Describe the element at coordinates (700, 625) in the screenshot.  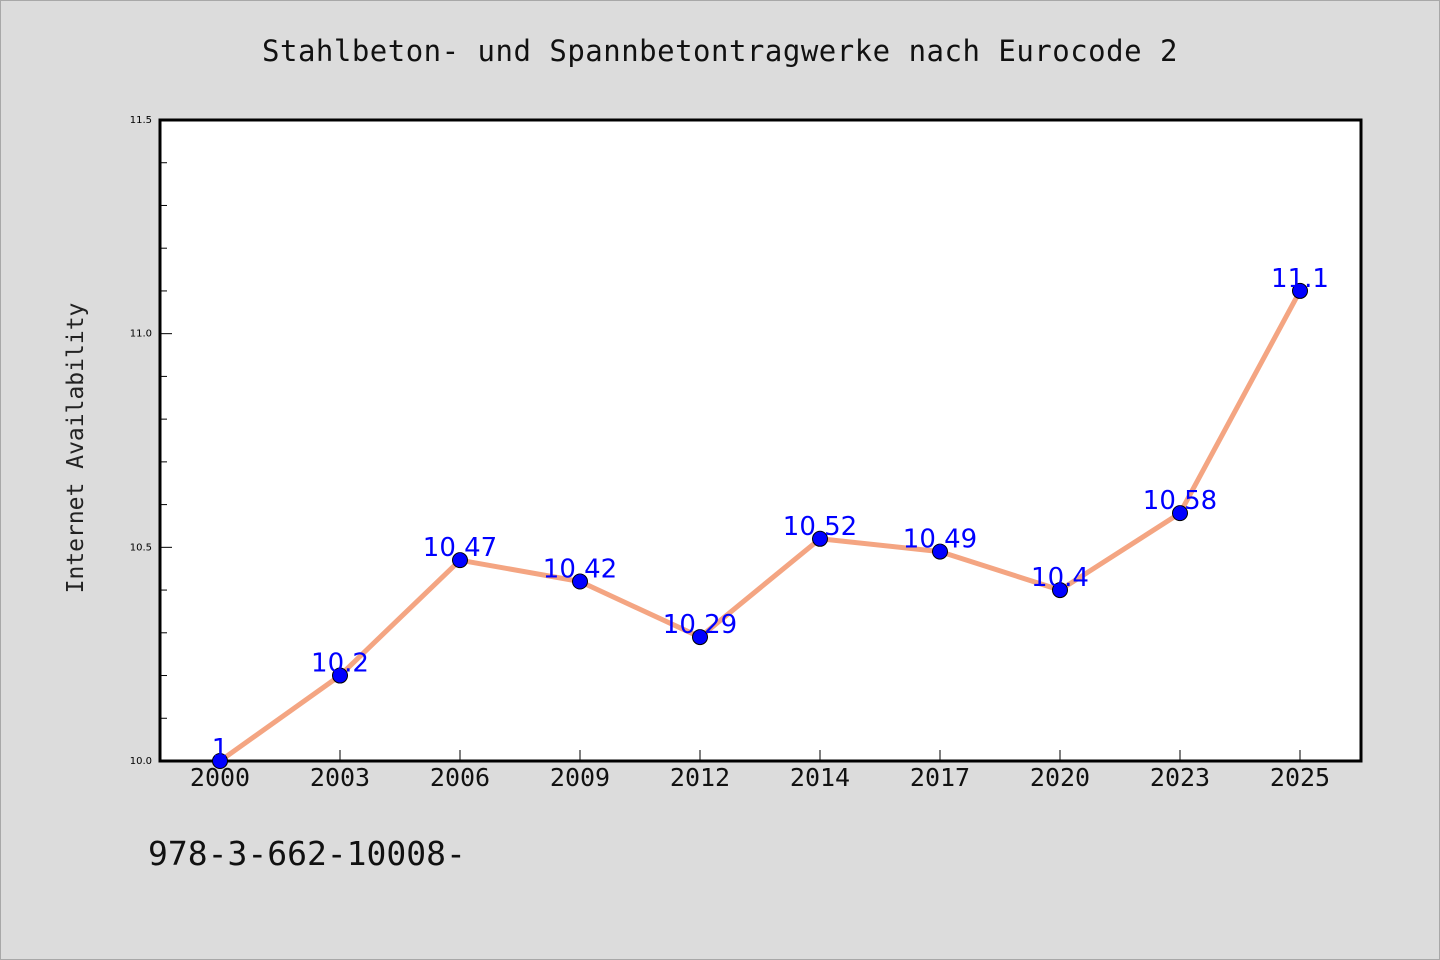
I see `data-label: 10.29` at that location.